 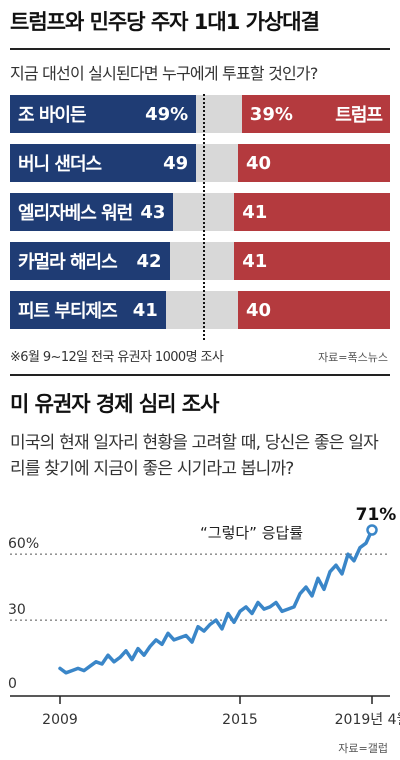 I want to click on candidate-label: 버니 샌더스, so click(x=60, y=164).